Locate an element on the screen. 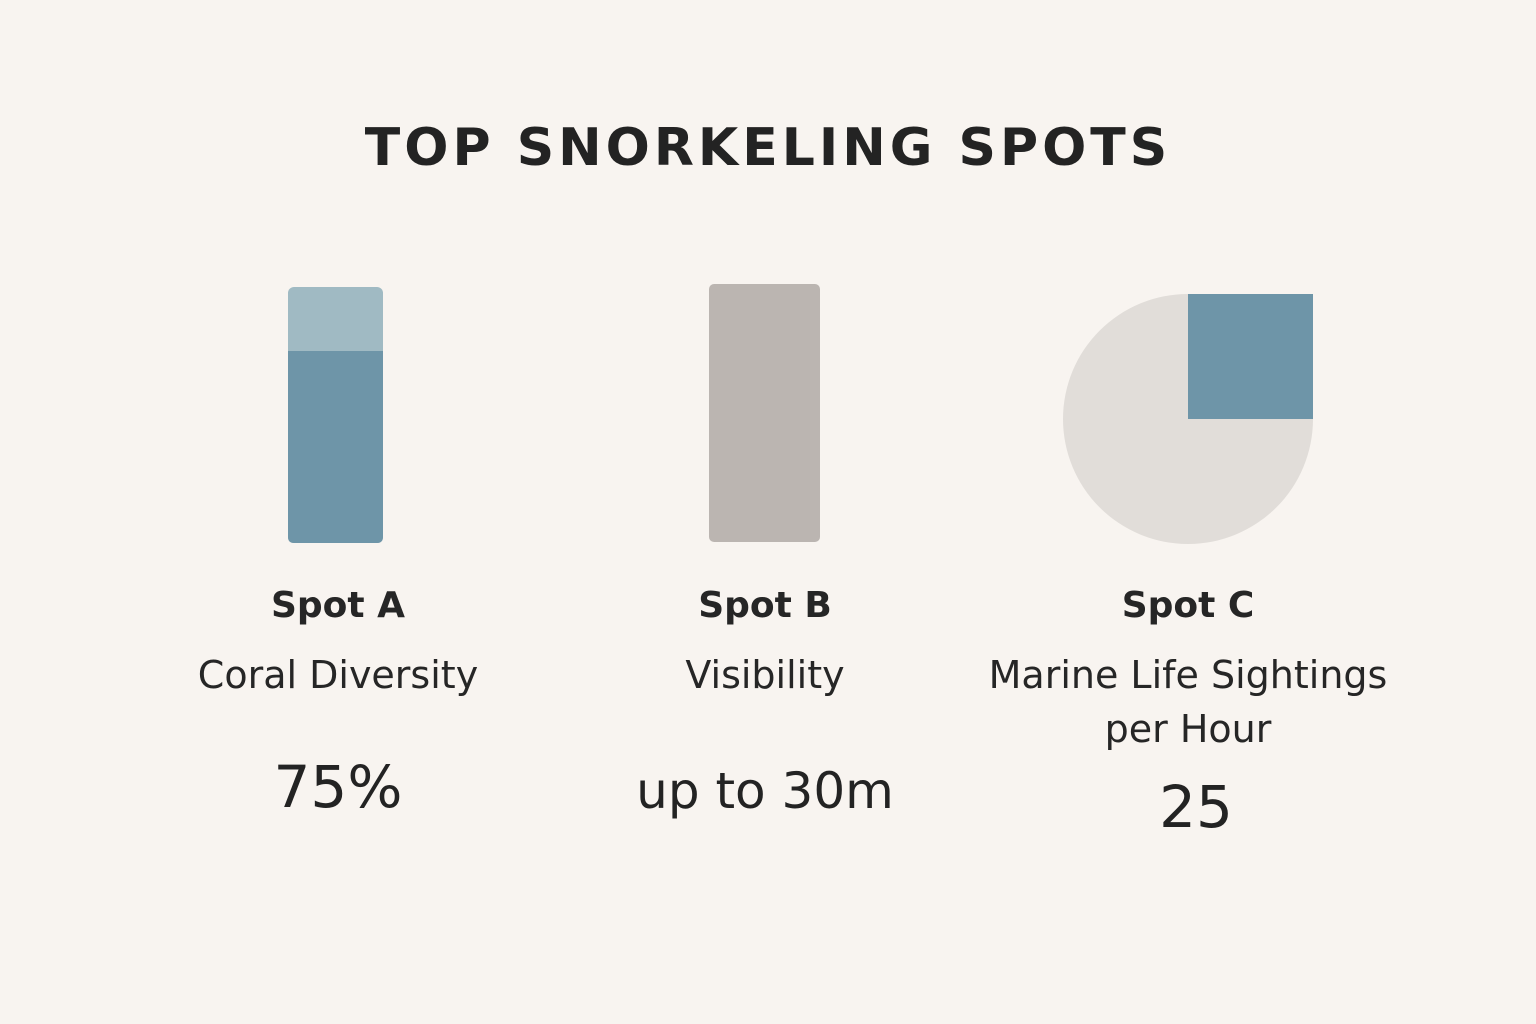 This screenshot has width=1536, height=1024. spot-b-value: up to 30m is located at coordinates (765, 791).